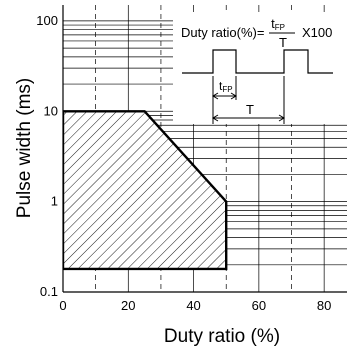 Image resolution: width=347 pixels, height=352 pixels. I want to click on x-tick-label: 80, so click(324, 305).